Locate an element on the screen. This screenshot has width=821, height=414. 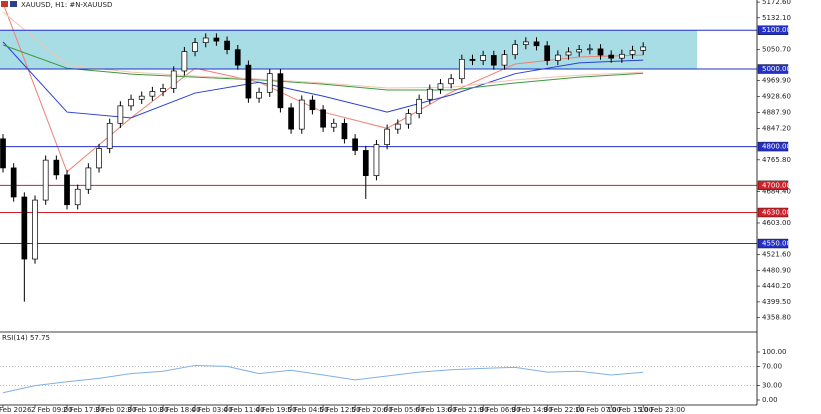
y-tick-label: 4928.60 is located at coordinates (776, 97).